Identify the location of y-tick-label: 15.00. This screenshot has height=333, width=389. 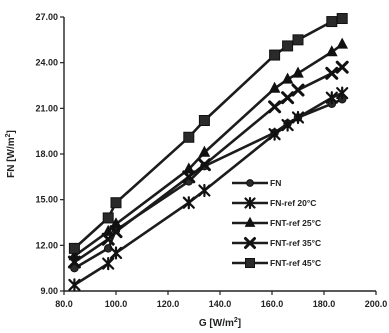
(46, 200).